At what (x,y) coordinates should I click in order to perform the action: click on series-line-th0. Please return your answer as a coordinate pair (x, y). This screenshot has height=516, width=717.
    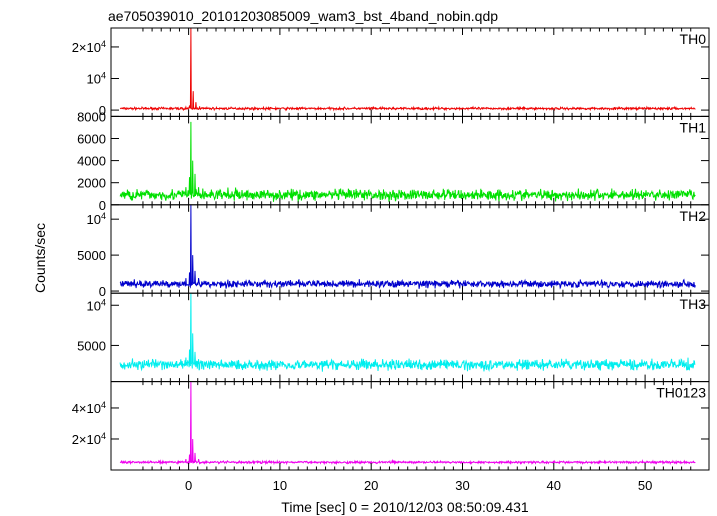
    Looking at the image, I should click on (407, 69).